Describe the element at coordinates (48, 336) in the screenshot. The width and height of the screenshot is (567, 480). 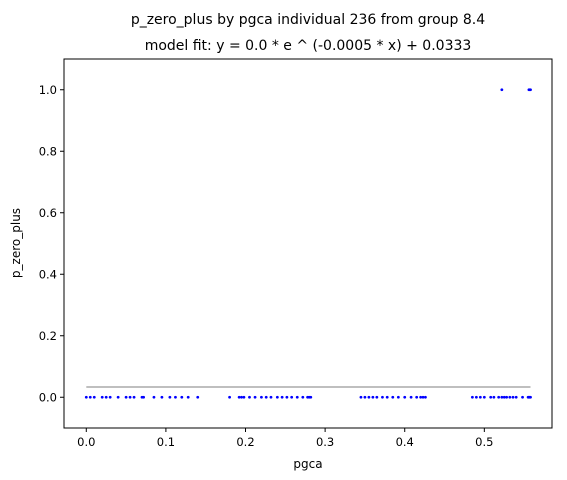
I see `y-tick-label: 0.2` at that location.